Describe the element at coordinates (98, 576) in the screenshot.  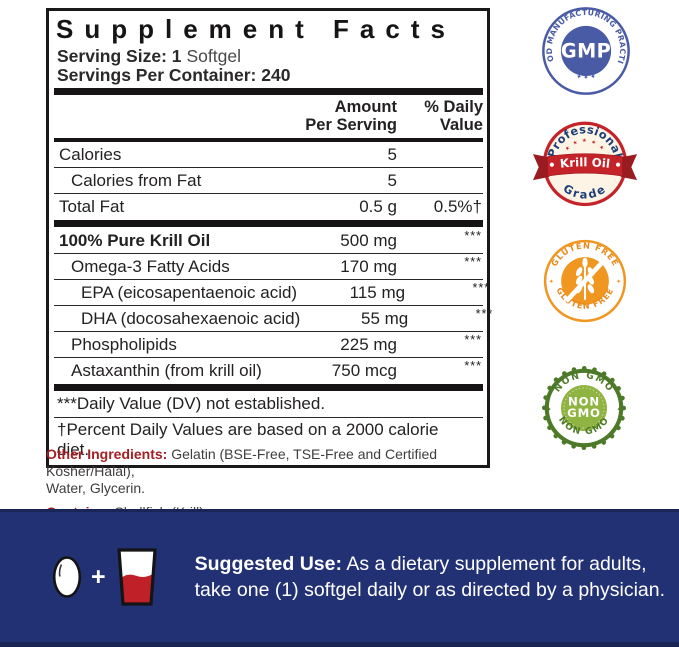
I see `plus-sign: +` at that location.